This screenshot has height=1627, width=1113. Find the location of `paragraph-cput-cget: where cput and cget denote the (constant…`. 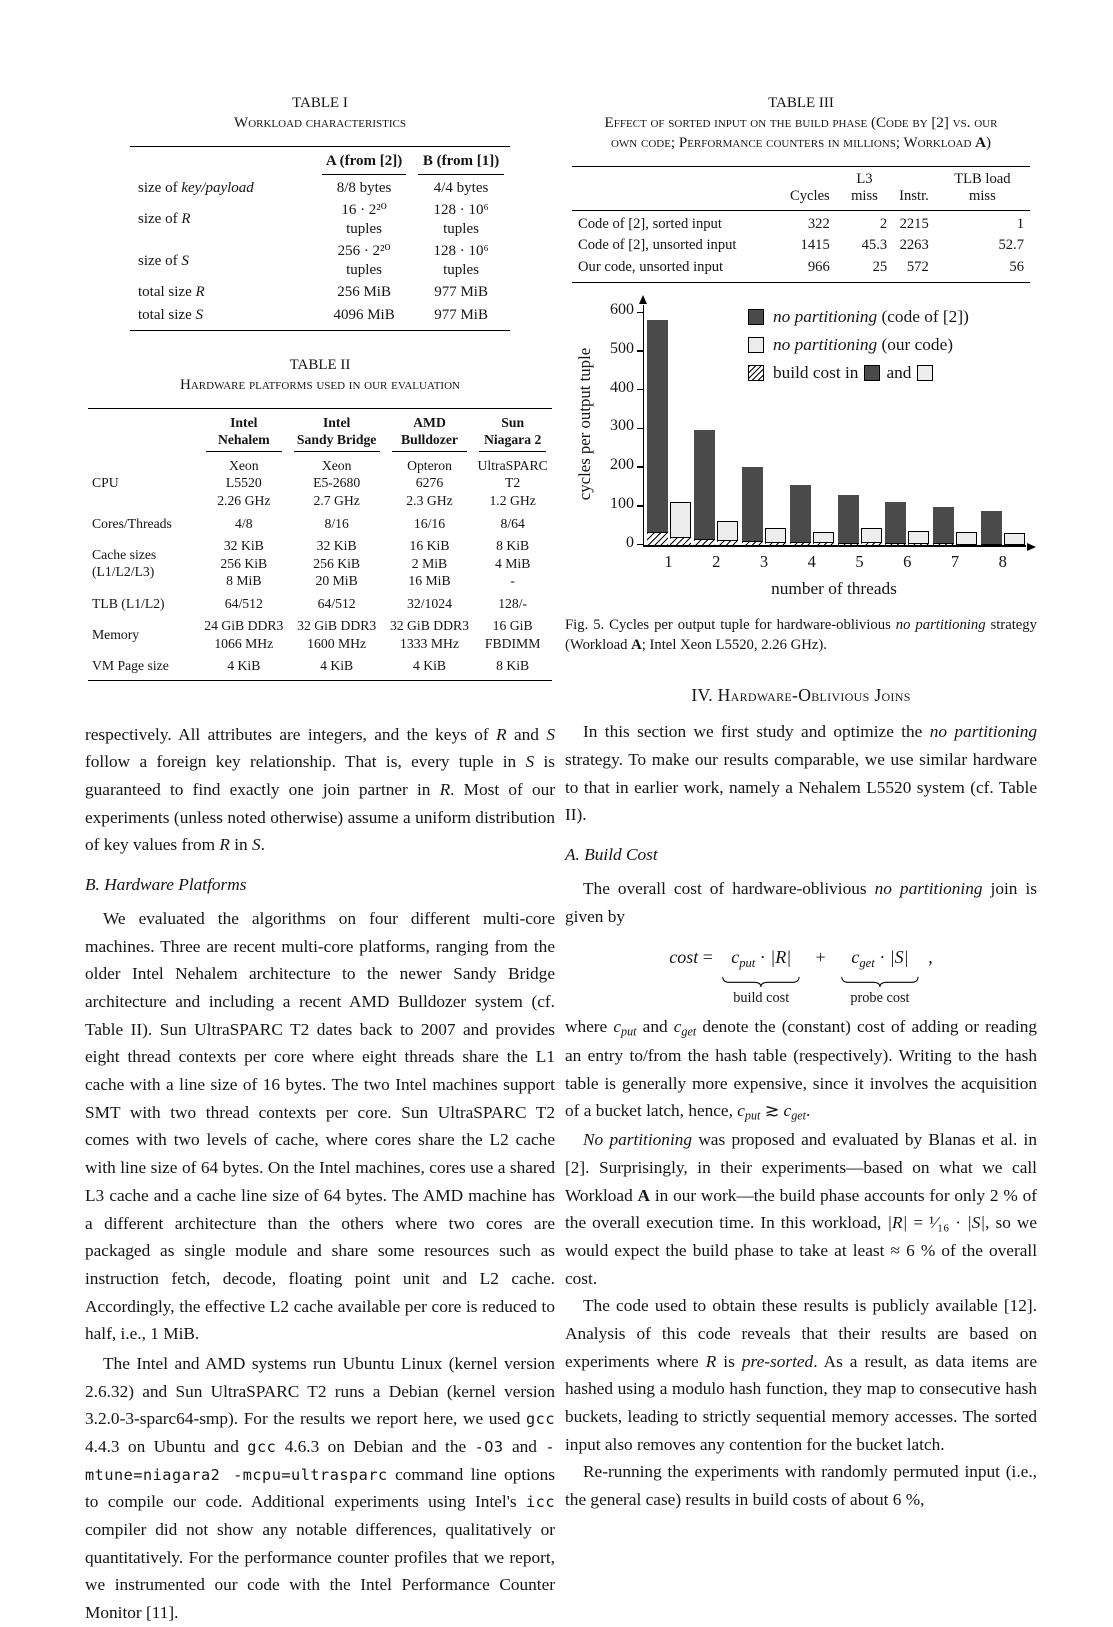

paragraph-cput-cget: where cput and cget denote the (constant… is located at coordinates (801, 1069).